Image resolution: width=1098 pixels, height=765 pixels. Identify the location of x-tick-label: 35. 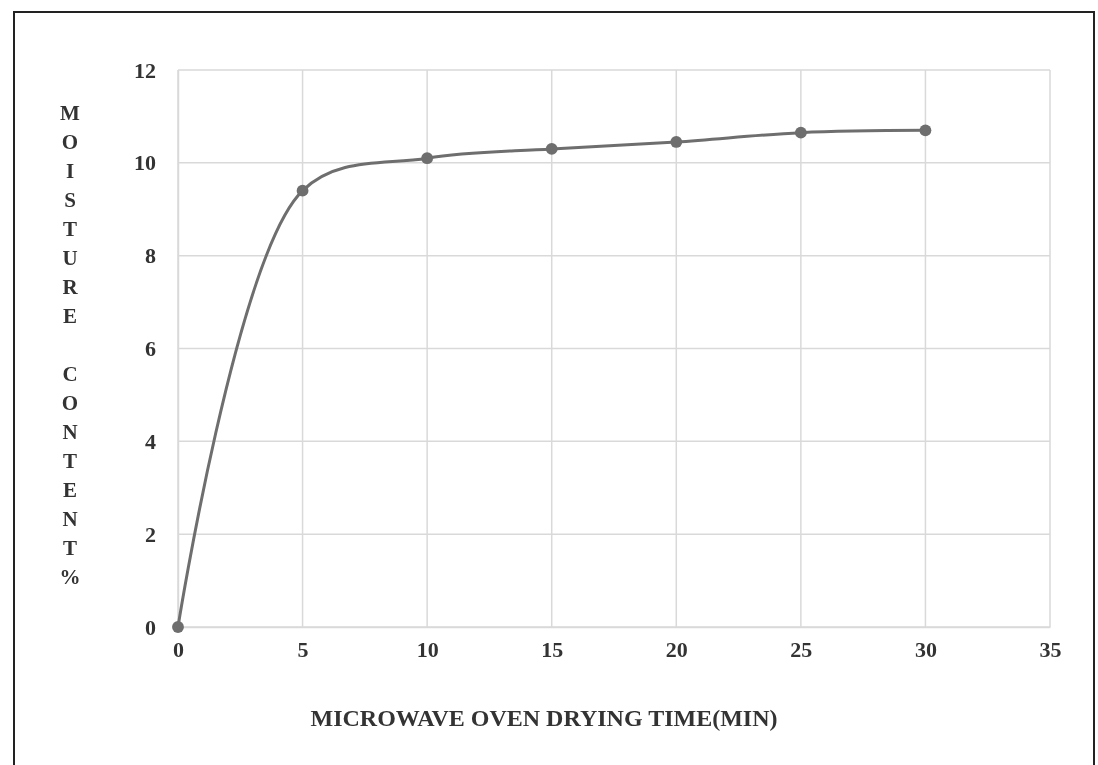
(1050, 649).